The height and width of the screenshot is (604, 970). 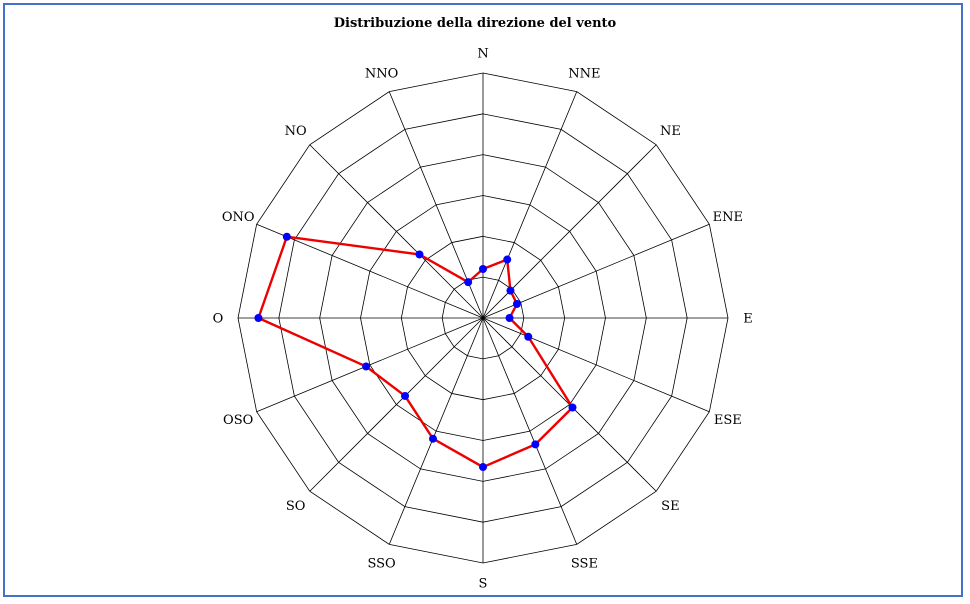 I want to click on direction-label: SSO, so click(x=381, y=563).